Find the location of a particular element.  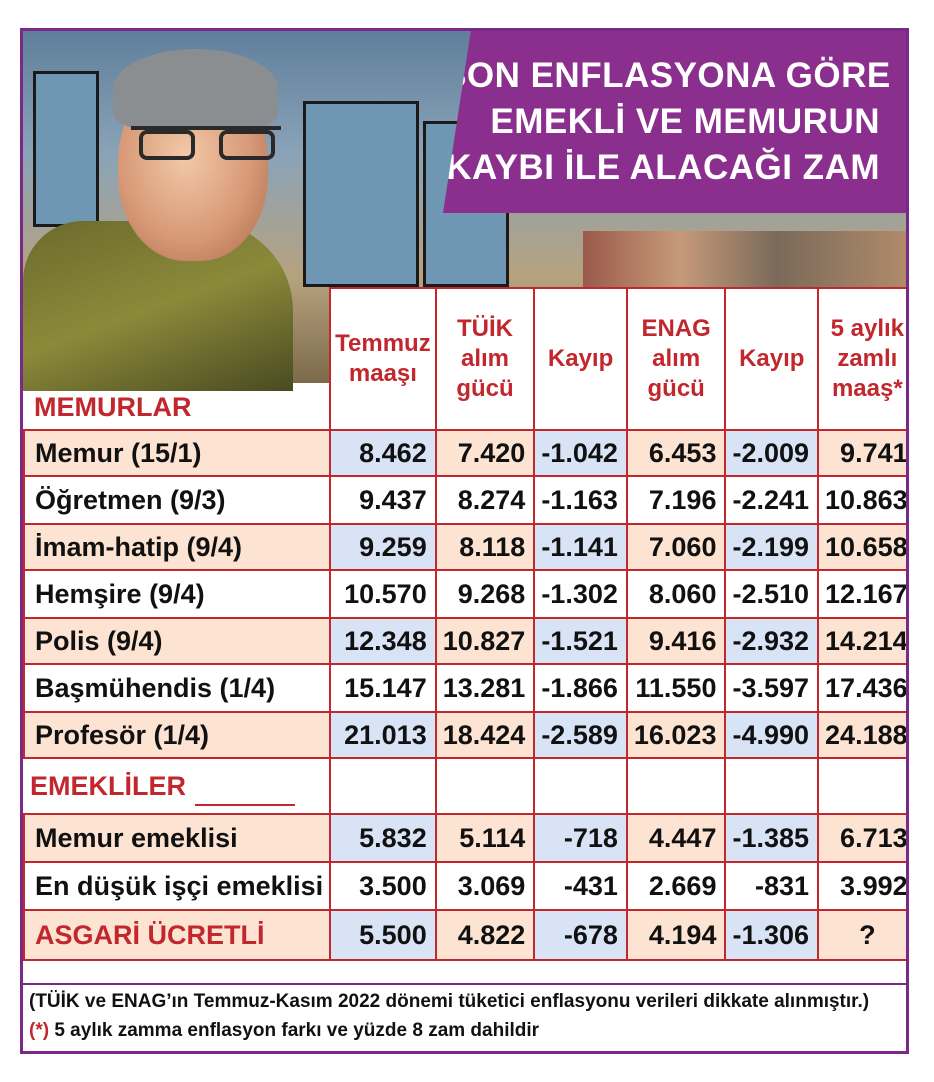

man-hair is located at coordinates (195, 89).